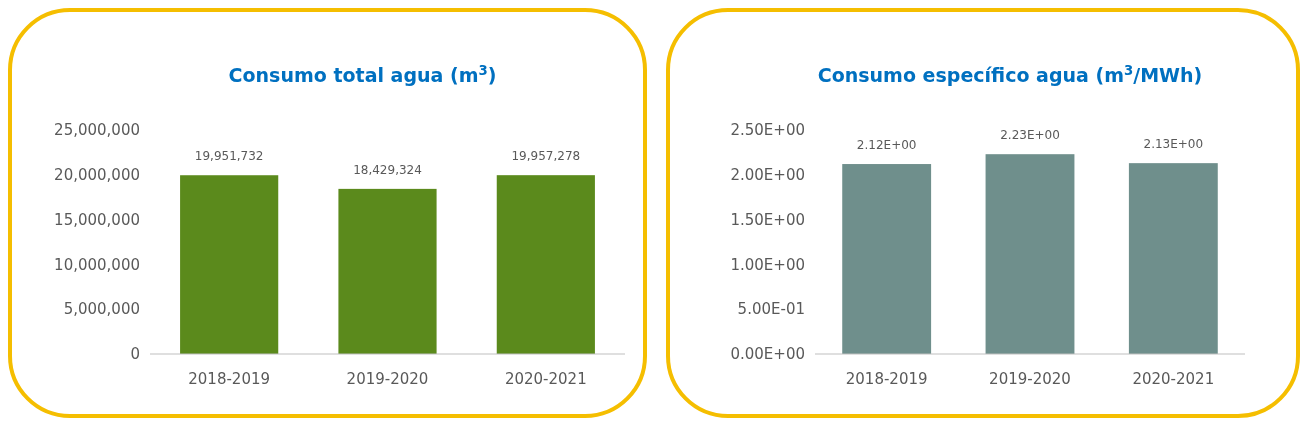 This screenshot has width=1304, height=423. What do you see at coordinates (886, 145) in the screenshot?
I see `data-label: 2.12E+00` at bounding box center [886, 145].